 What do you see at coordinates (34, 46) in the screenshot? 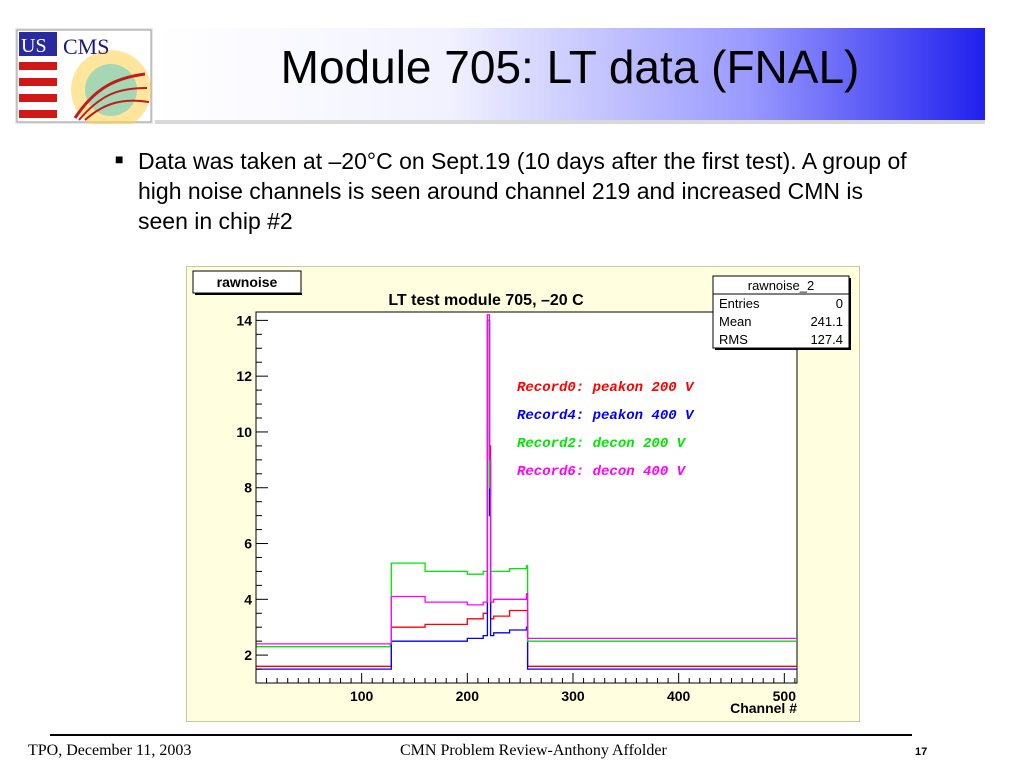
I see `logo-us-text: US` at bounding box center [34, 46].